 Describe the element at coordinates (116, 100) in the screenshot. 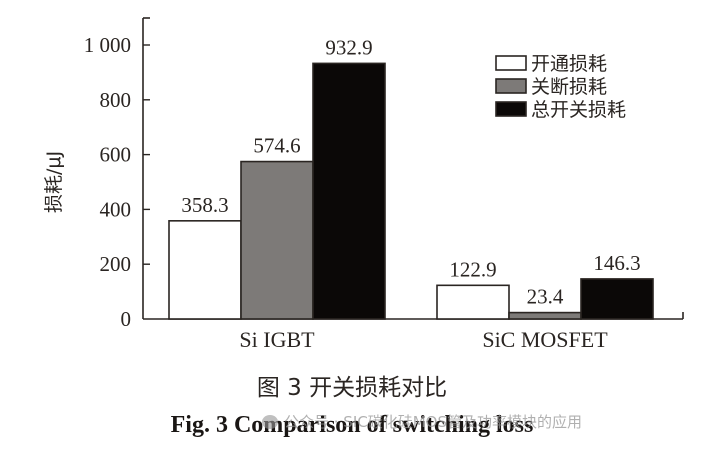

I see `y-tick-label: 800` at that location.